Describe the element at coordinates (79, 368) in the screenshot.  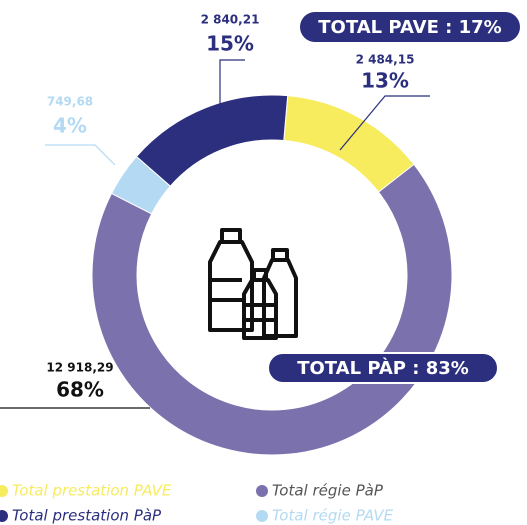
I see `value-label: 12 918,29` at that location.